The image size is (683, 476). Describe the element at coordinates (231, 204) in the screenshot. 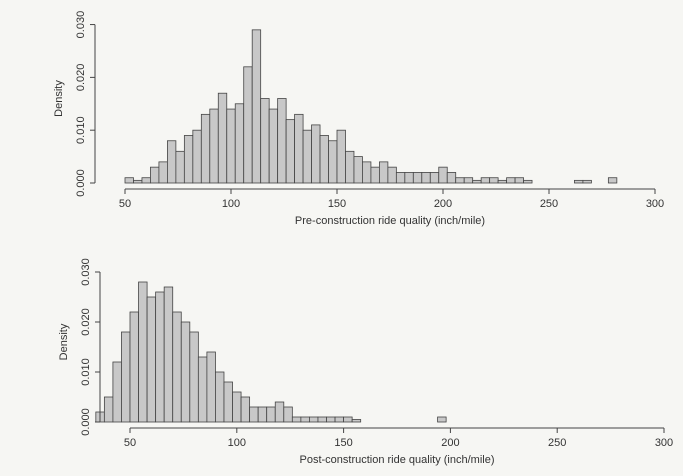

I see `x-tick-label: 100` at that location.